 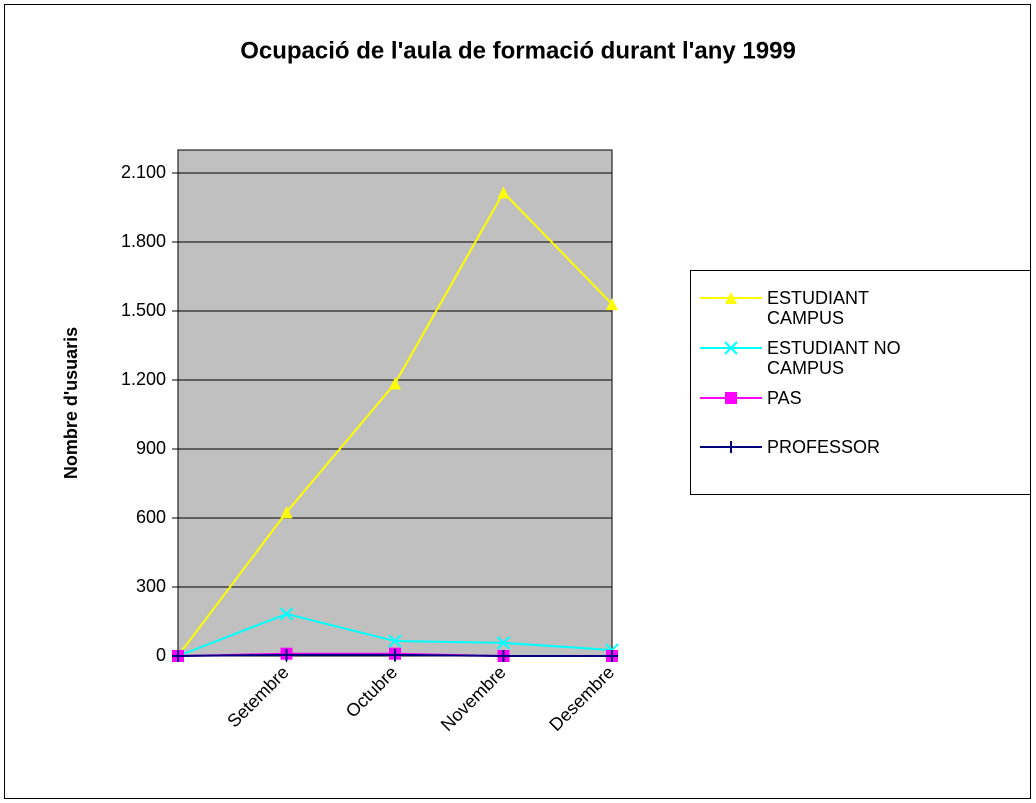 What do you see at coordinates (161, 655) in the screenshot?
I see `y-tick-label: 0` at bounding box center [161, 655].